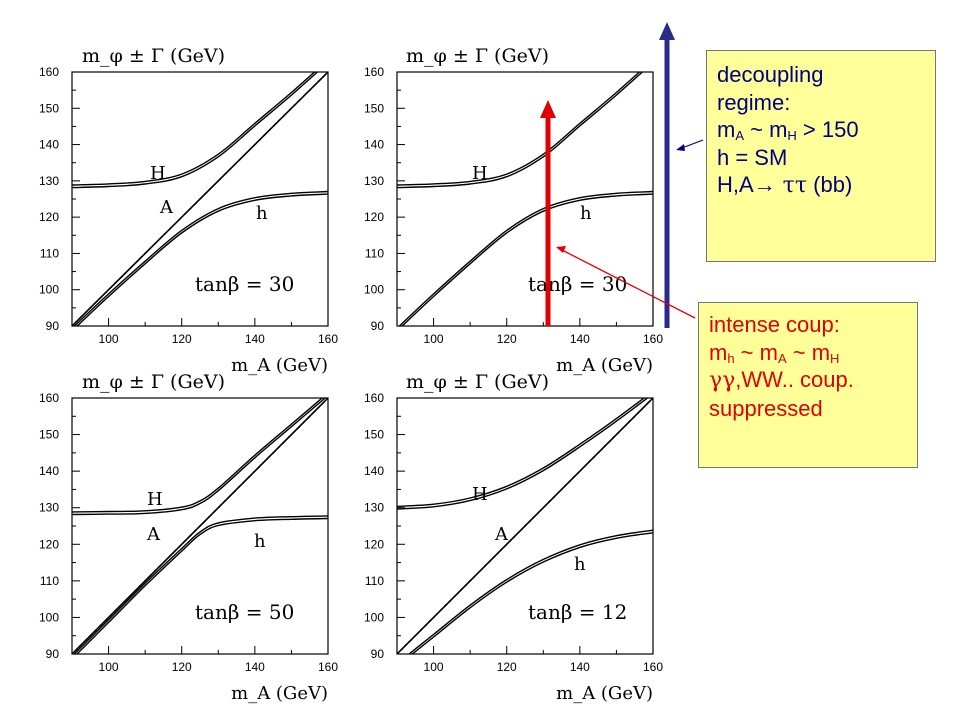  Describe the element at coordinates (722, 380) in the screenshot. I see `gamma-symbols: γγ` at that location.